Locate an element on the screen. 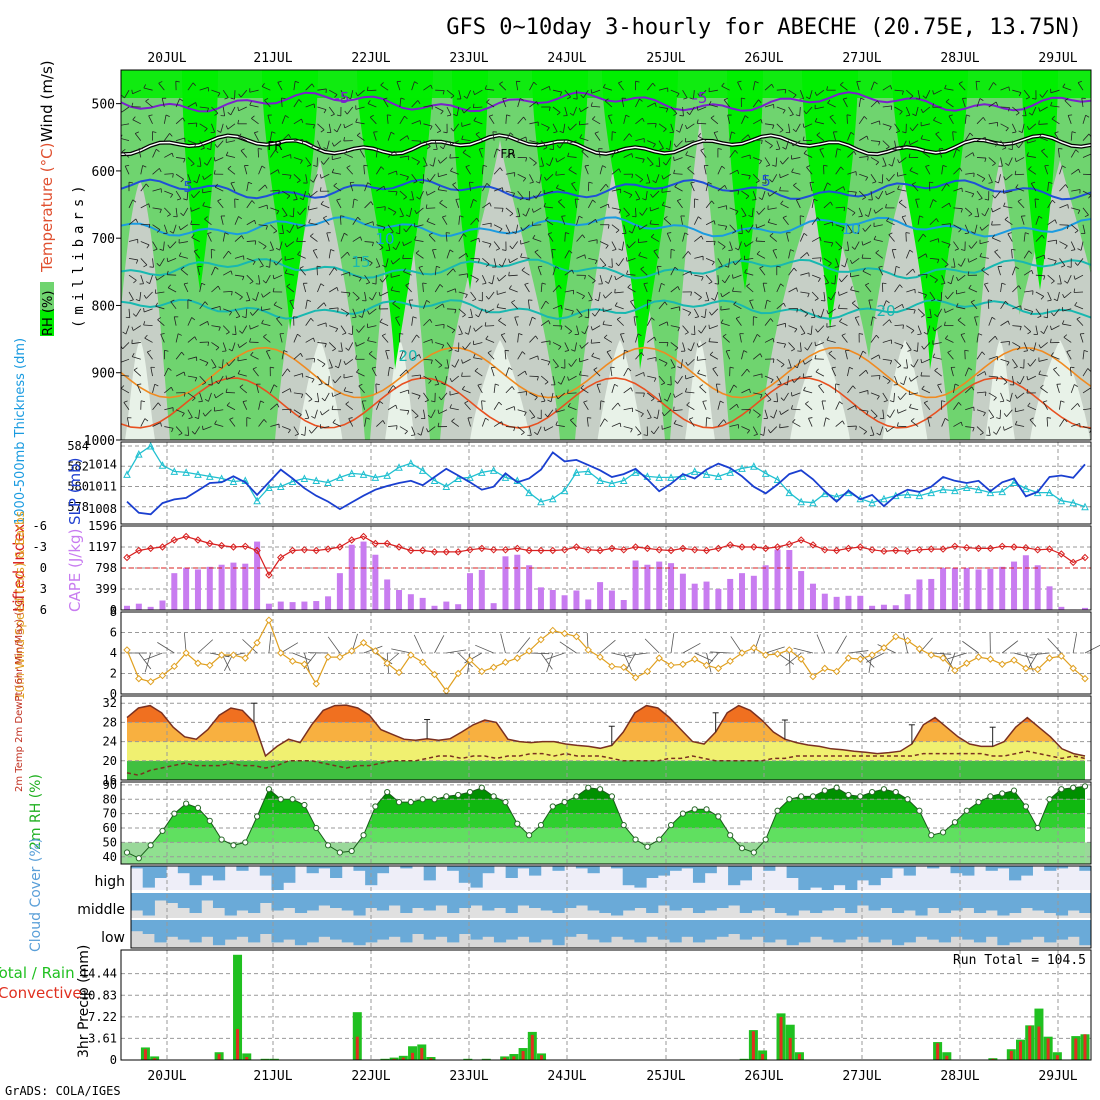 This screenshot has height=1100, width=1100. dry-area is located at coordinates (620, 280).